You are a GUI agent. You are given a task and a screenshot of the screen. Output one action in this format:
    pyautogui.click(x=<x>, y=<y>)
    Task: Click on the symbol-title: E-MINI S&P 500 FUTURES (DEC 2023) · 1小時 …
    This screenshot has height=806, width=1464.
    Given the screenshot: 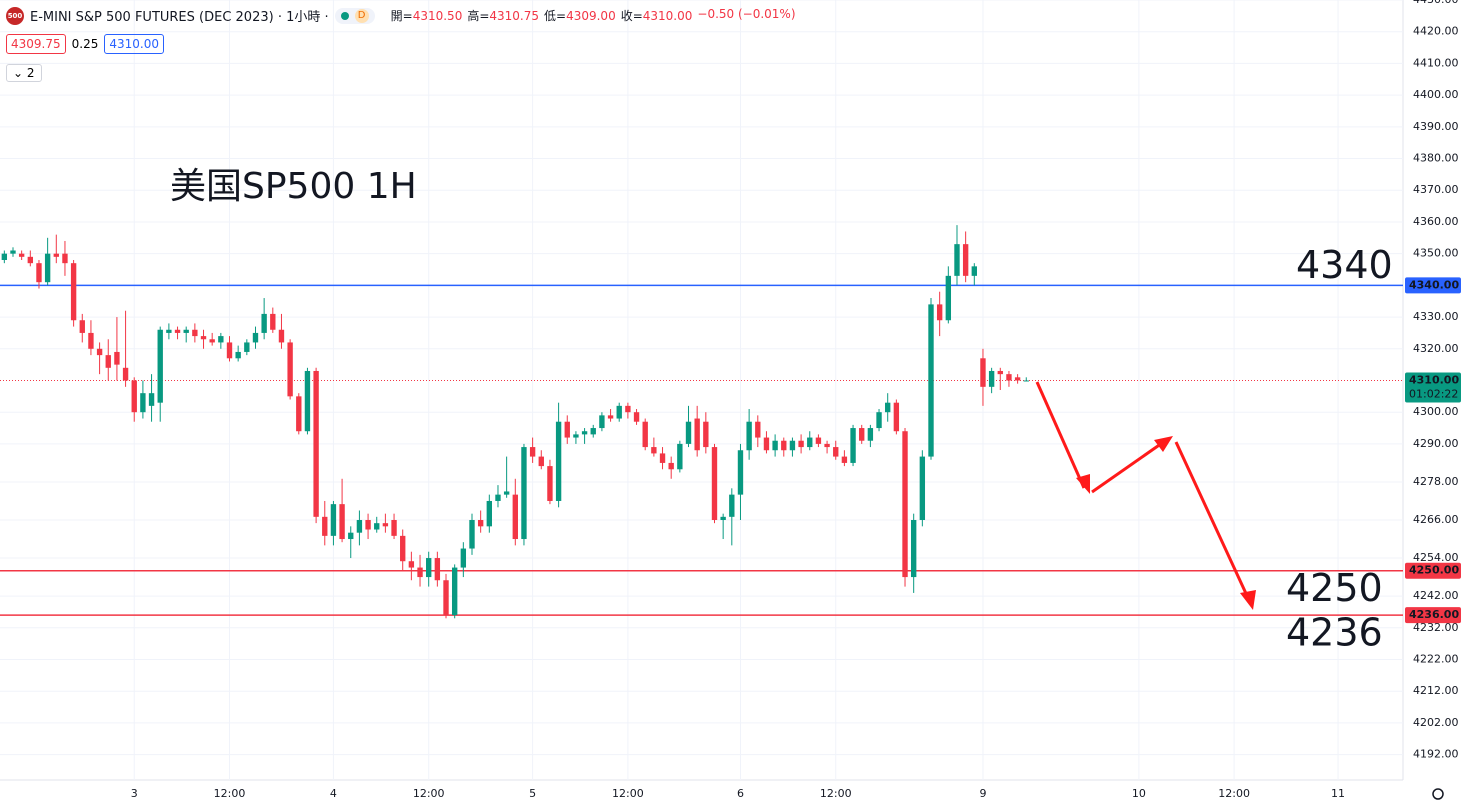 What is the action you would take?
    pyautogui.click(x=179, y=17)
    